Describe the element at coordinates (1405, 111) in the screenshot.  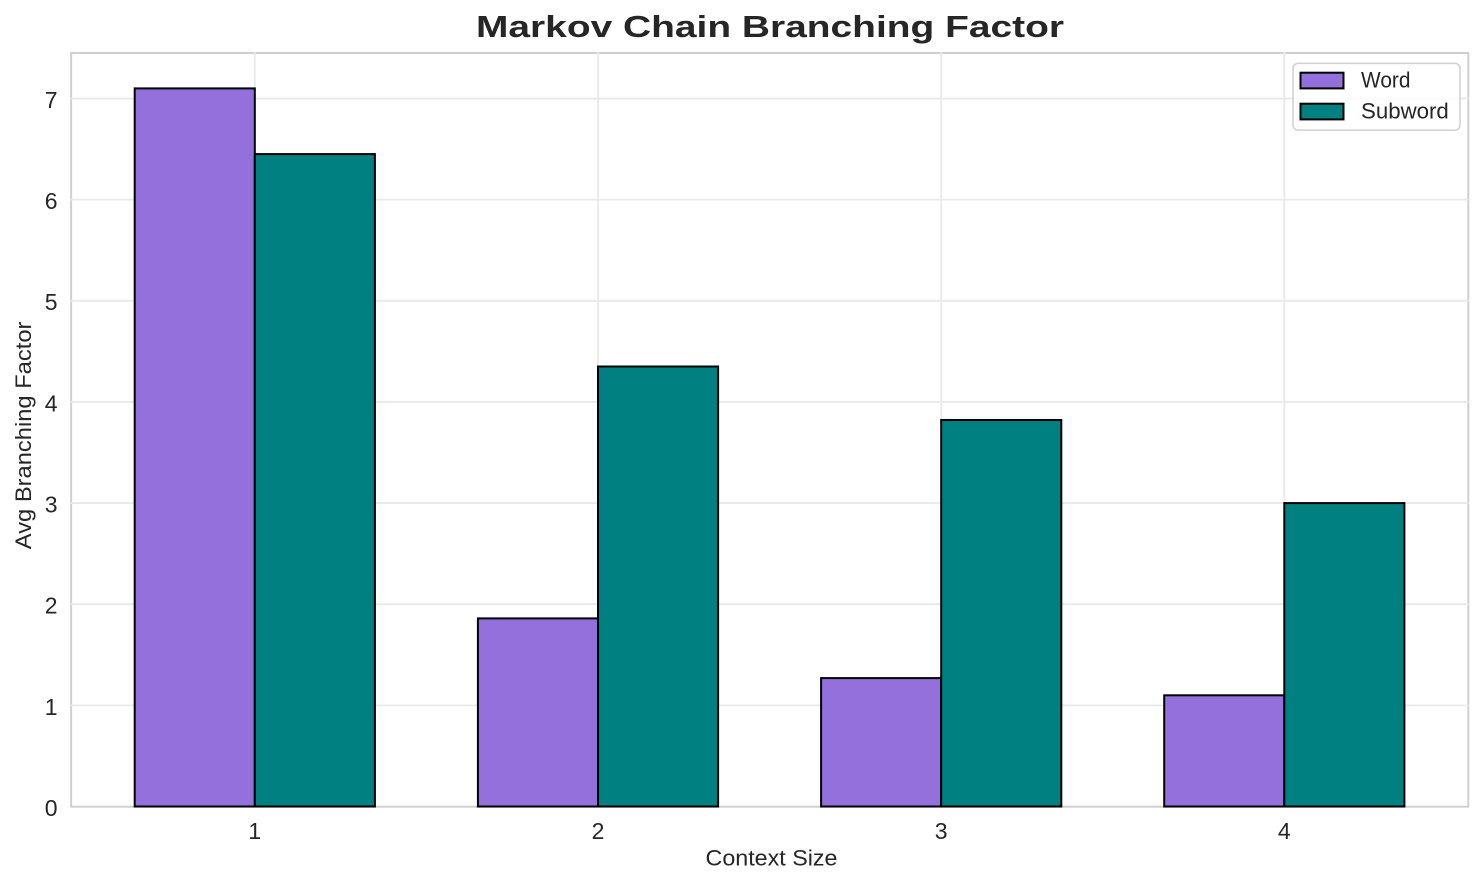
I see `svg-text: Subword` at that location.